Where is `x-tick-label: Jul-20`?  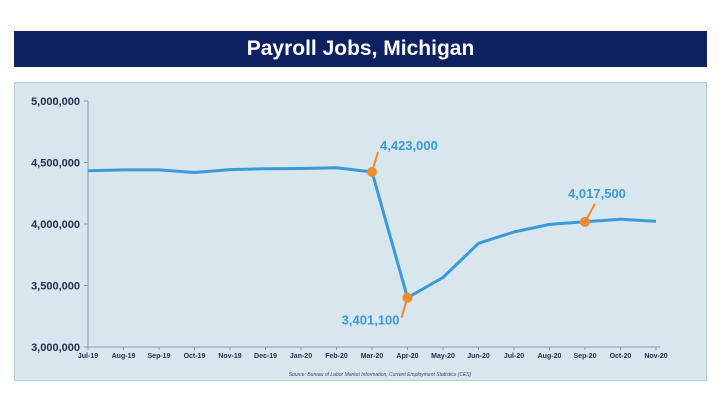 x-tick-label: Jul-20 is located at coordinates (514, 356).